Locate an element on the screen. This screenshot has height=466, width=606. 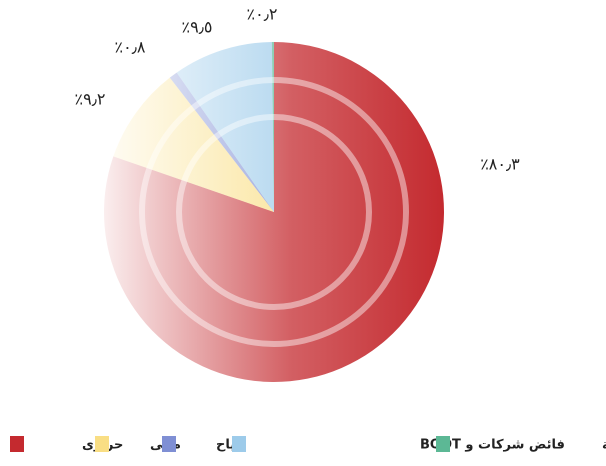
data-label: ٪٨٠٫٣ is located at coordinates (500, 164).